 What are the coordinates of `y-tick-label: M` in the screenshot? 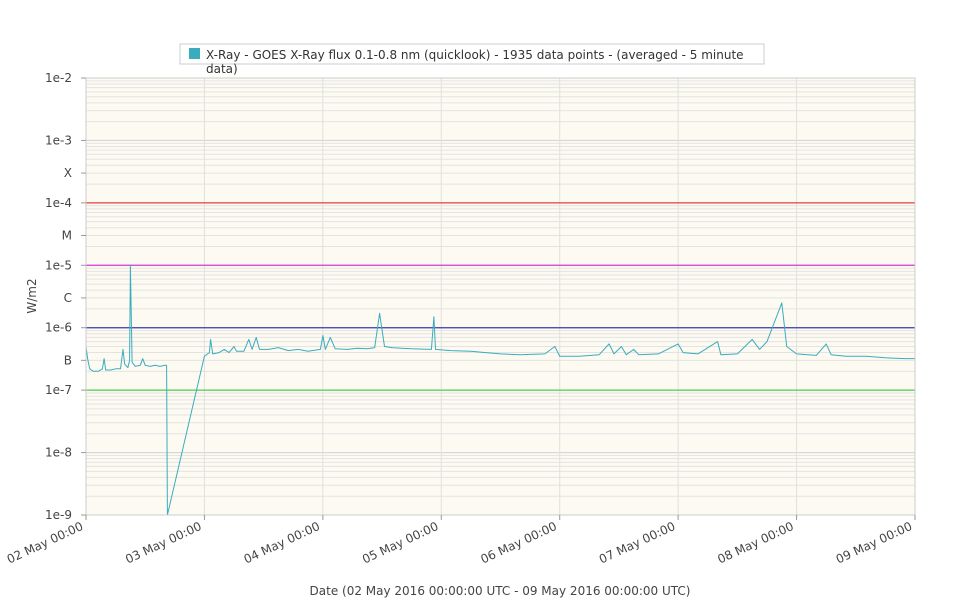 It's located at (67, 235).